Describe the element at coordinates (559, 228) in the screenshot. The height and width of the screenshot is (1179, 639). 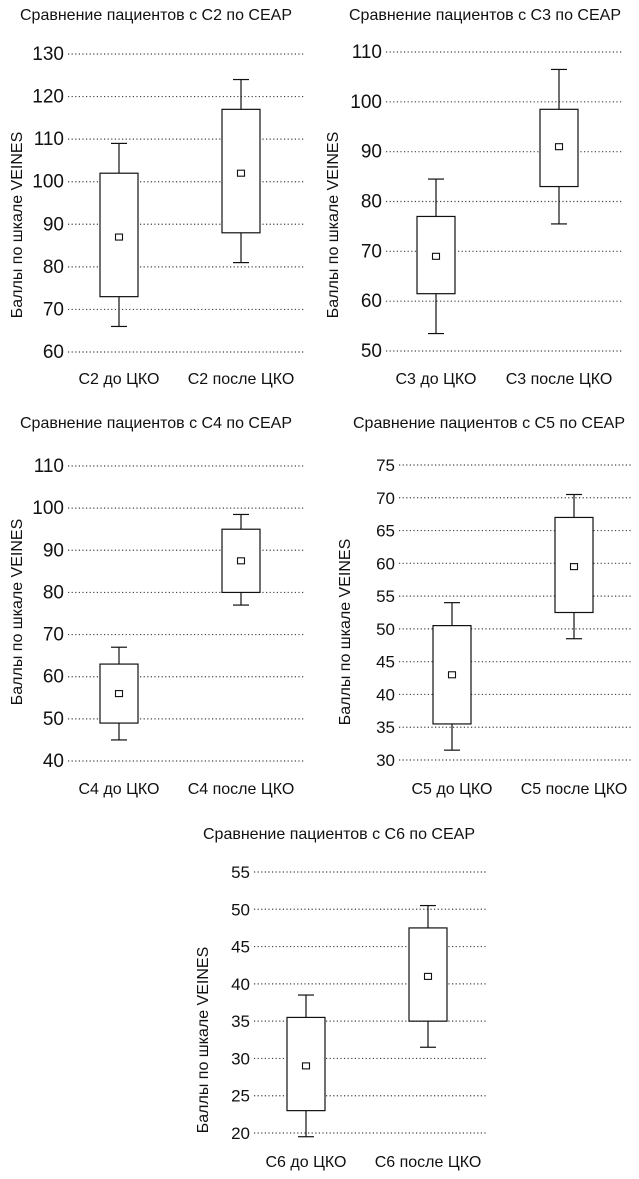
I see `box-series-after: С3 после ЦКО` at that location.